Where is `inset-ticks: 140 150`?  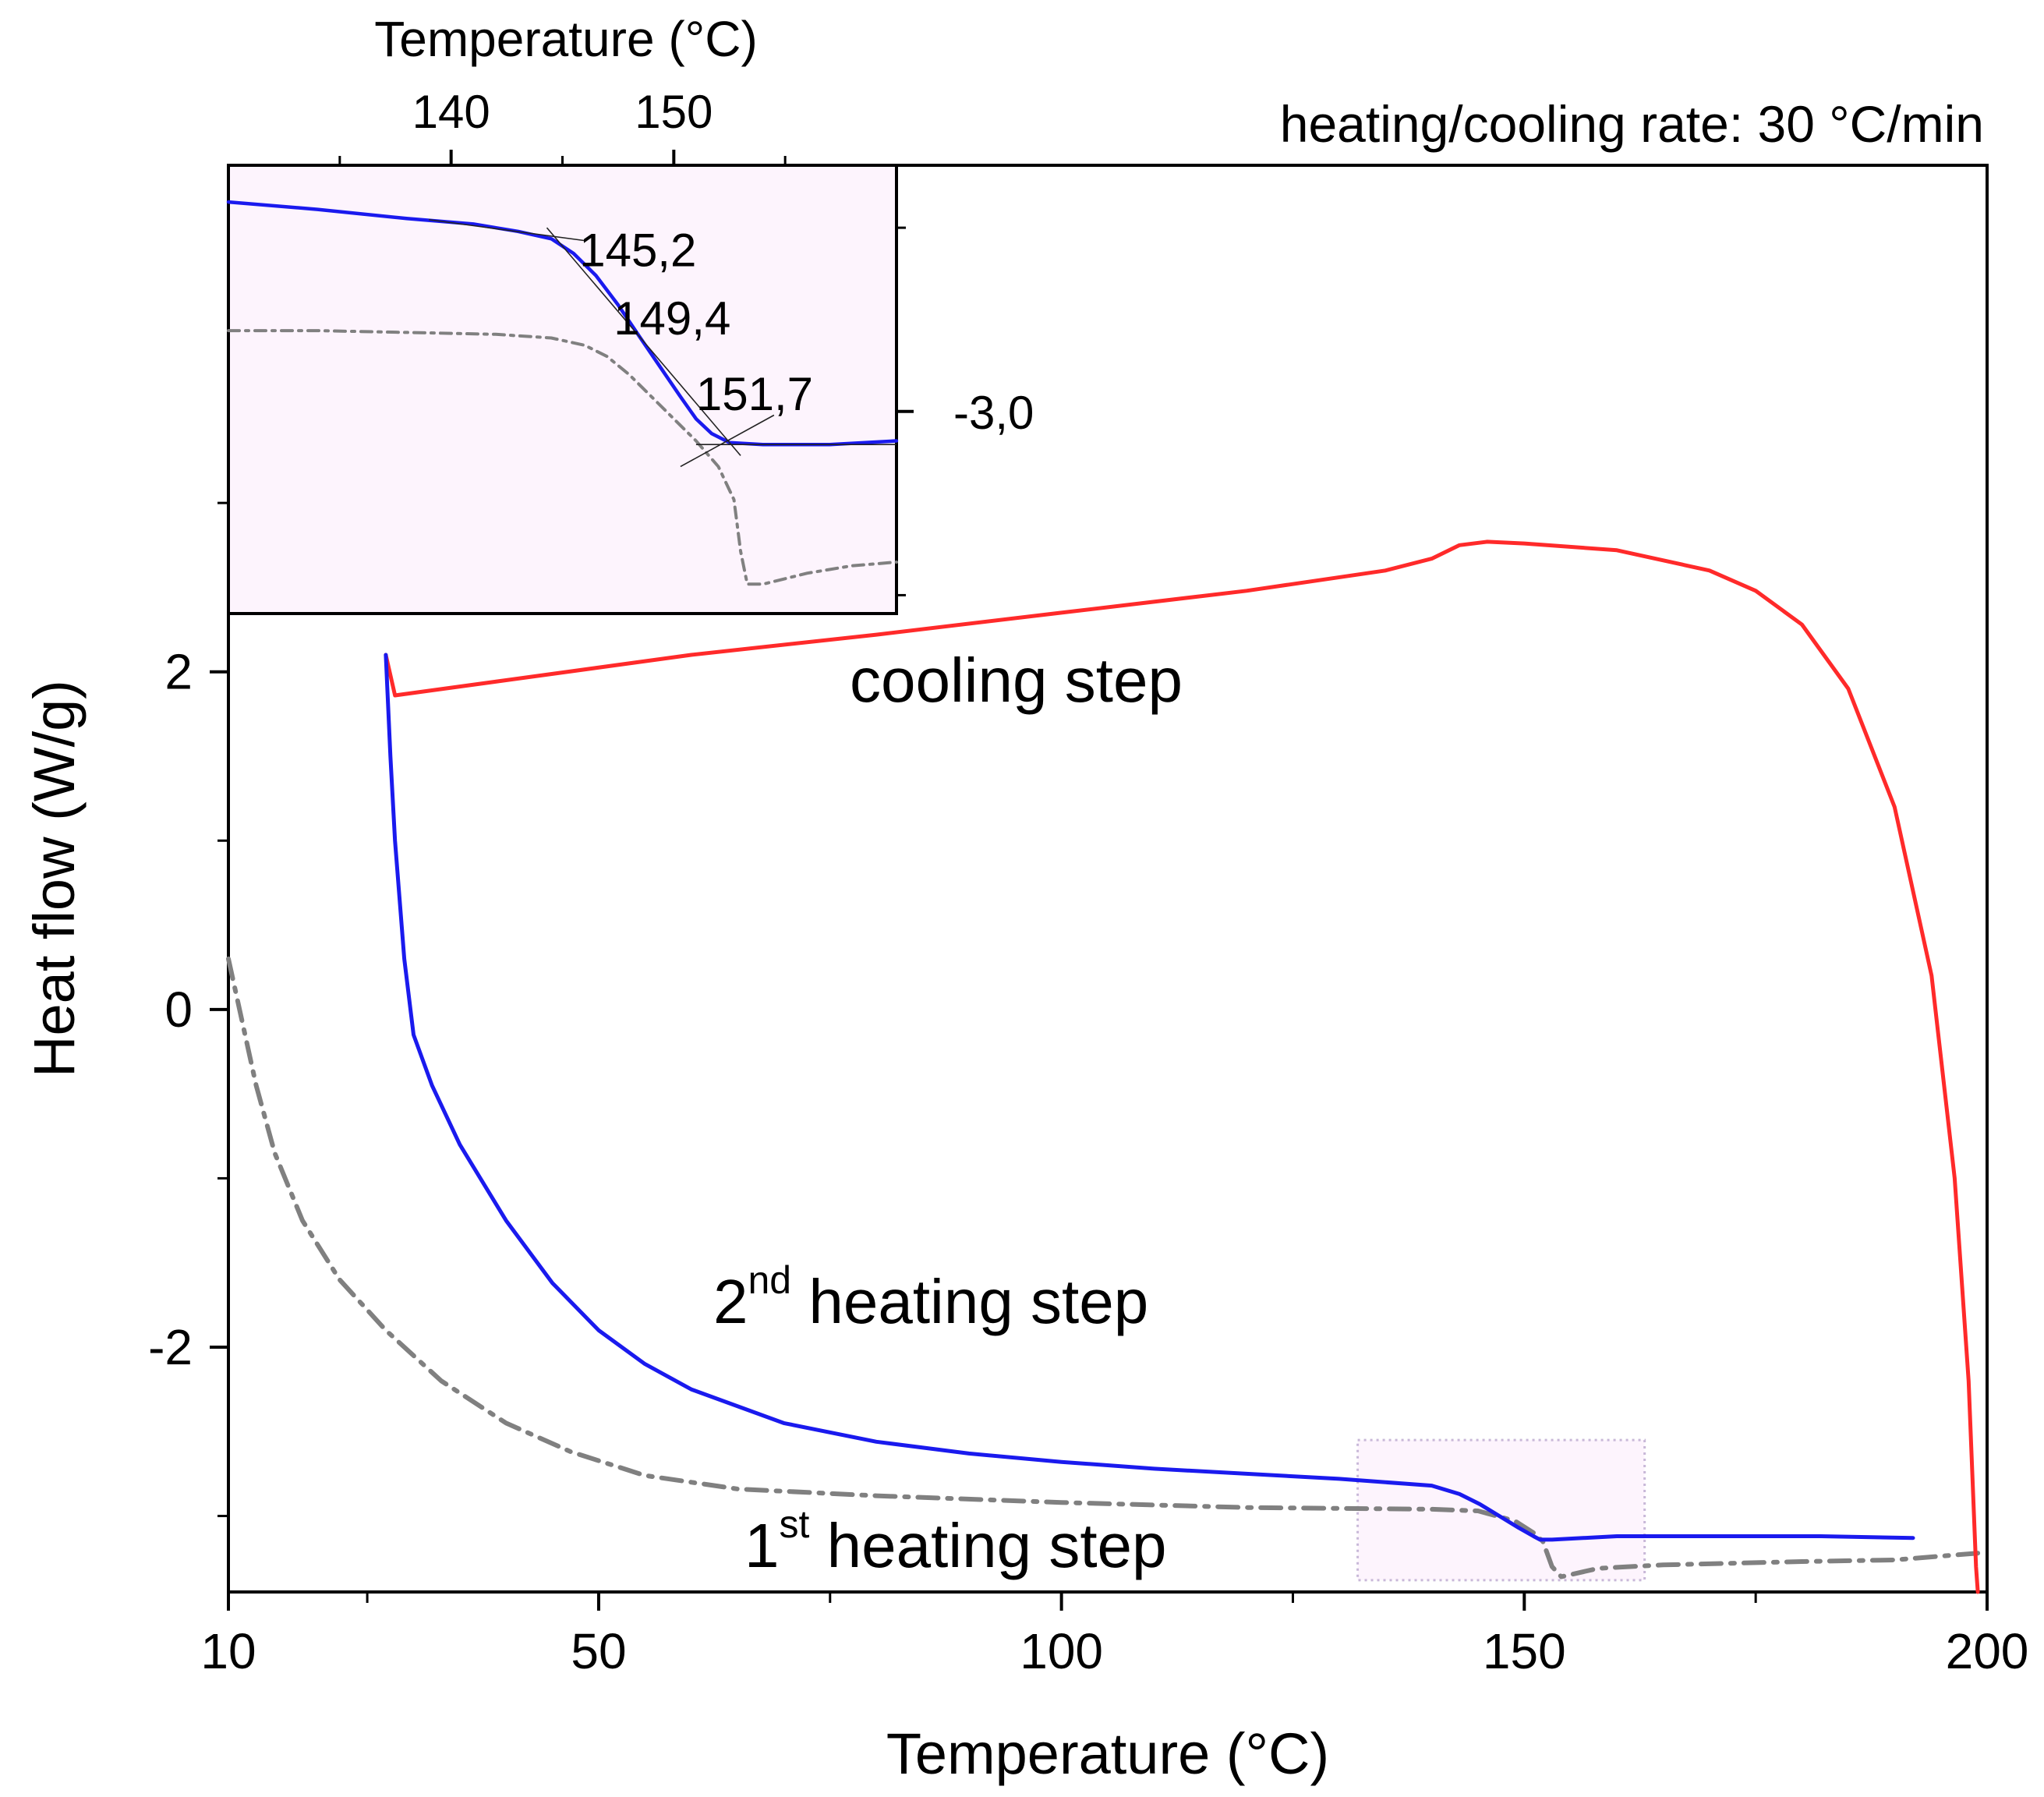
inset-ticks: 140 150 is located at coordinates (626, 341).